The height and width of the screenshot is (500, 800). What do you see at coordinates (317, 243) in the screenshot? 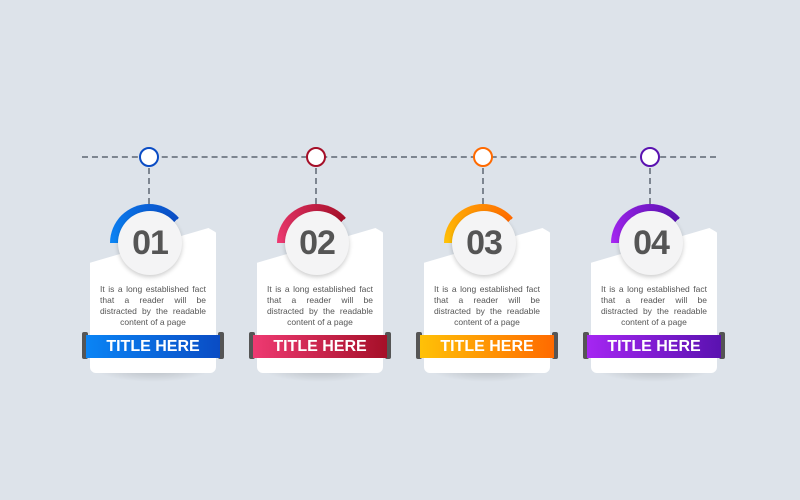
I see `step-number: 02` at bounding box center [317, 243].